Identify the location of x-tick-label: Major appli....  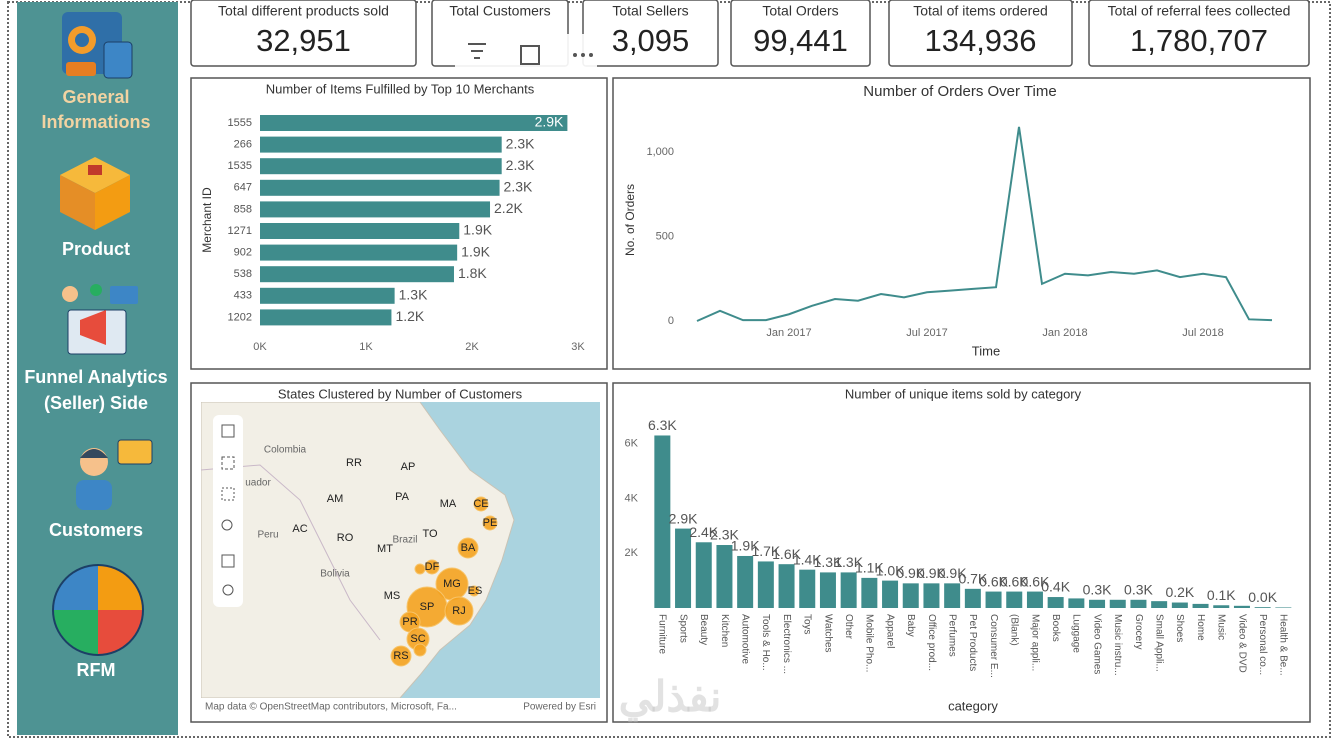
(1034, 642).